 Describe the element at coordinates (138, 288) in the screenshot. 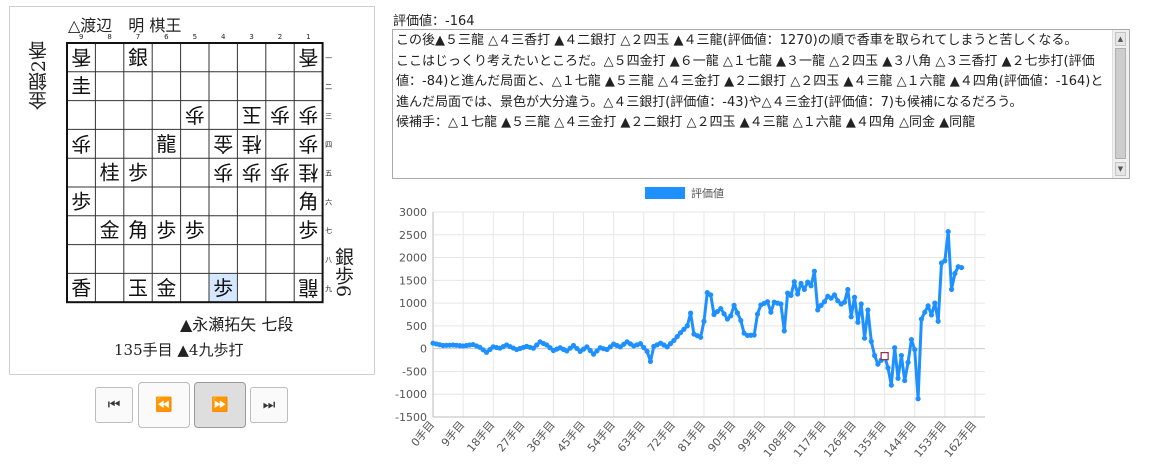

I see `sente-piece: 玉` at that location.